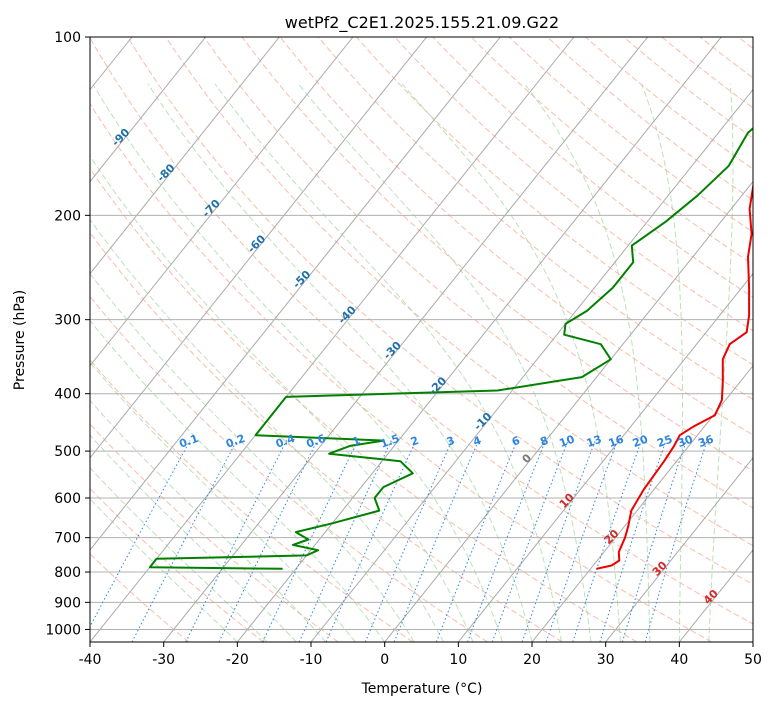 The width and height of the screenshot is (775, 708). Describe the element at coordinates (67, 216) in the screenshot. I see `y-tick-label: 200` at that location.